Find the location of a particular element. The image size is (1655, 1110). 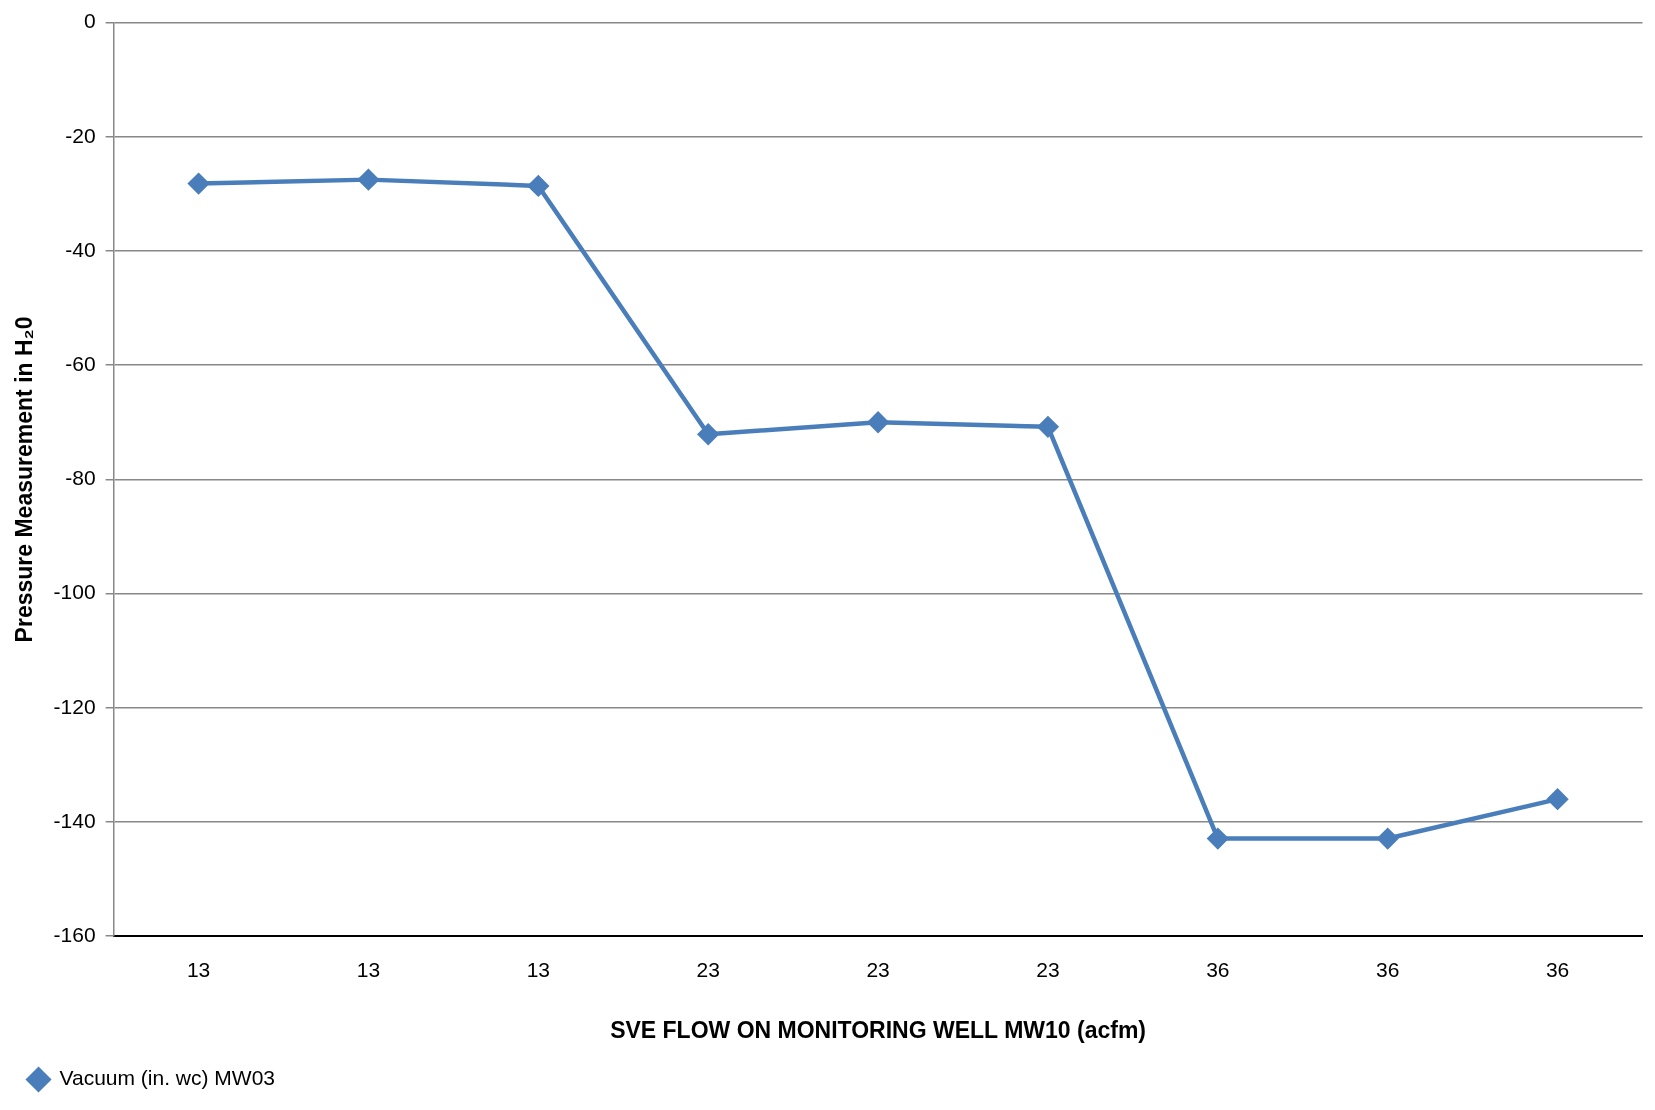

y-tick-label: -80 is located at coordinates (80, 478).